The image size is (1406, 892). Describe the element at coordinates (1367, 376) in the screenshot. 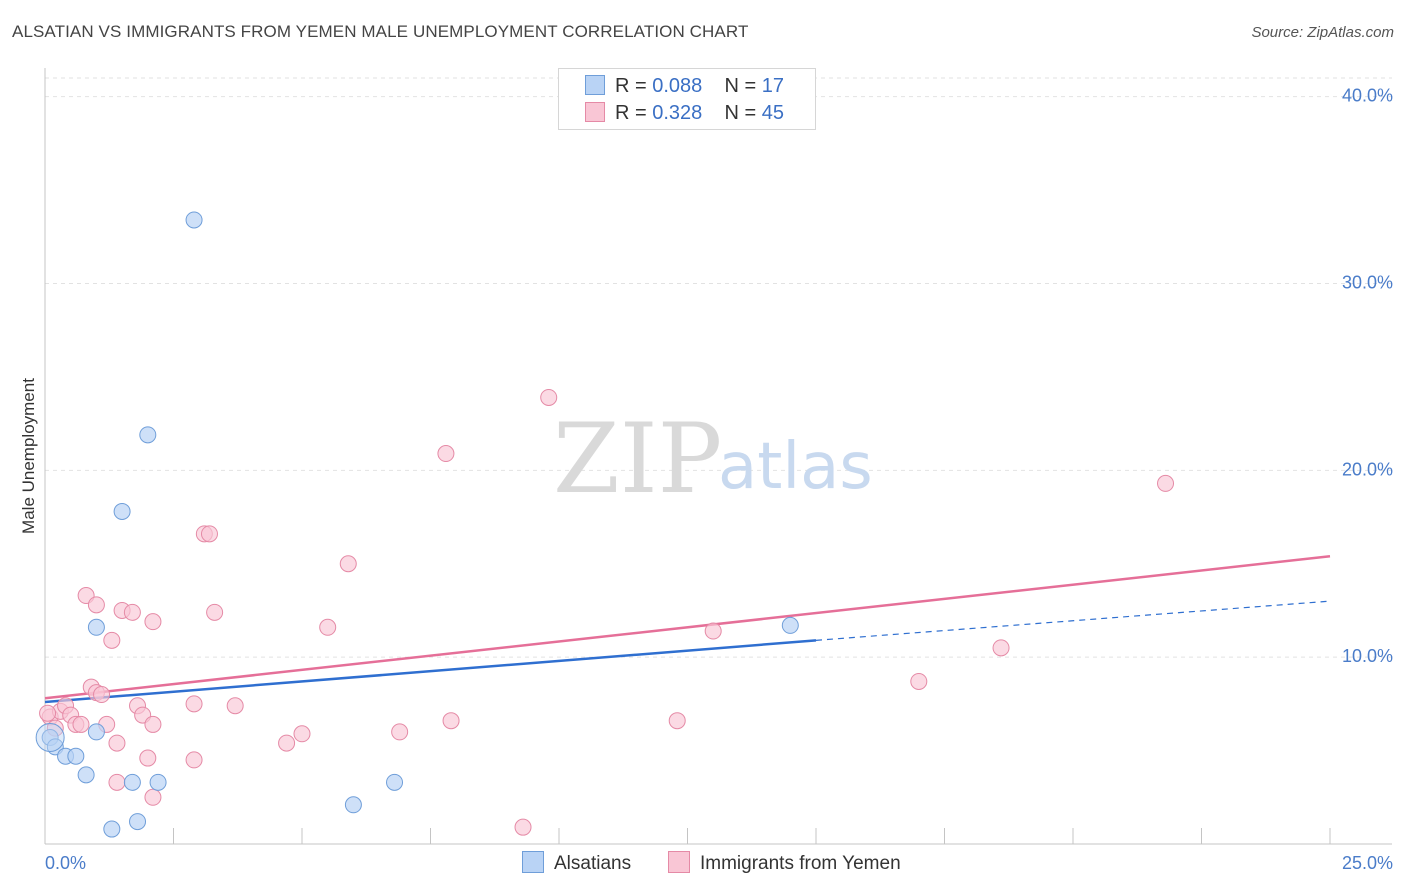

I see `y-tick-labels: 10.0% 20.0% 30.0% 40.0%` at that location.